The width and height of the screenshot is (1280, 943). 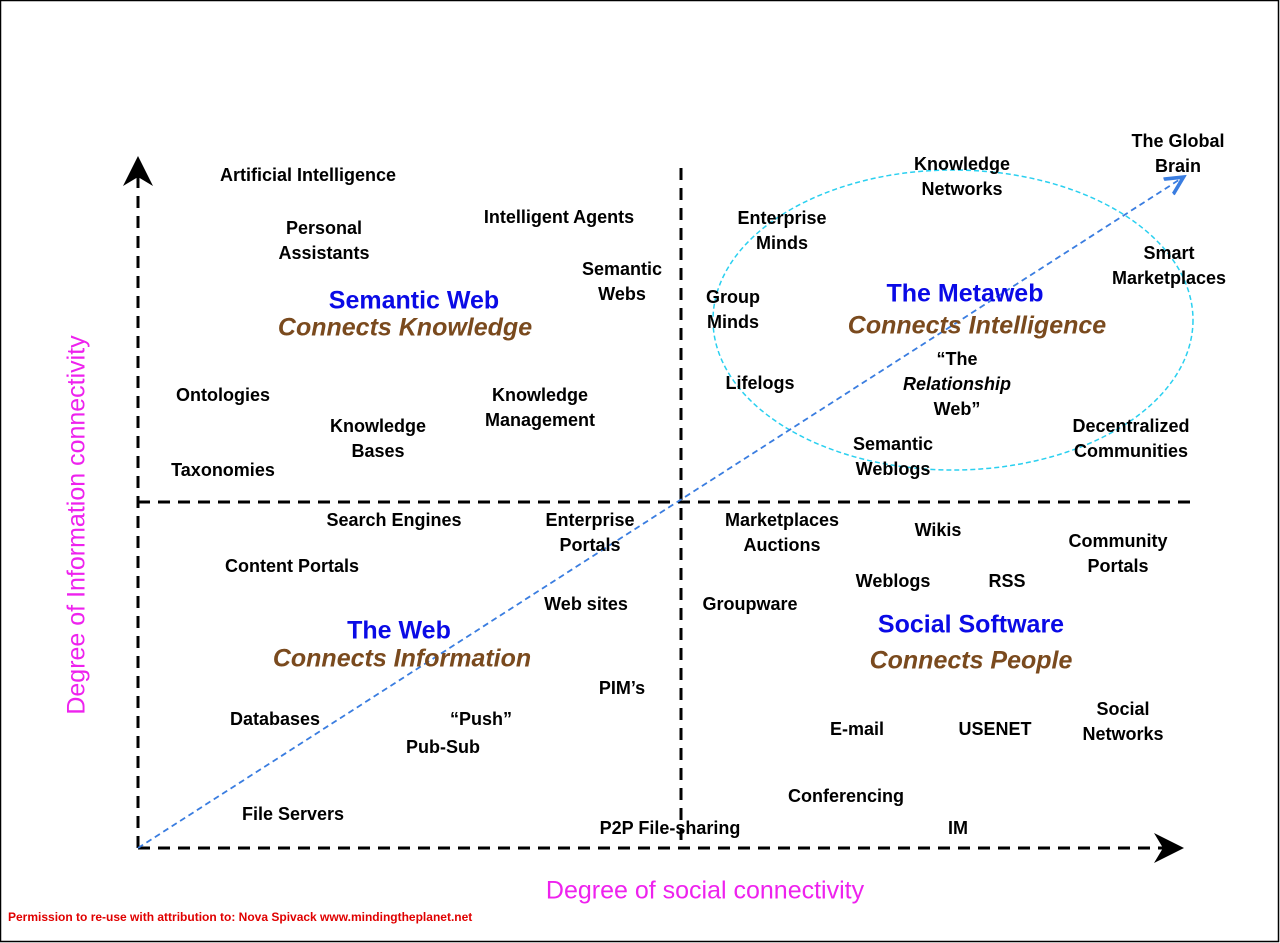 What do you see at coordinates (957, 384) in the screenshot?
I see `item-label: Relationship` at bounding box center [957, 384].